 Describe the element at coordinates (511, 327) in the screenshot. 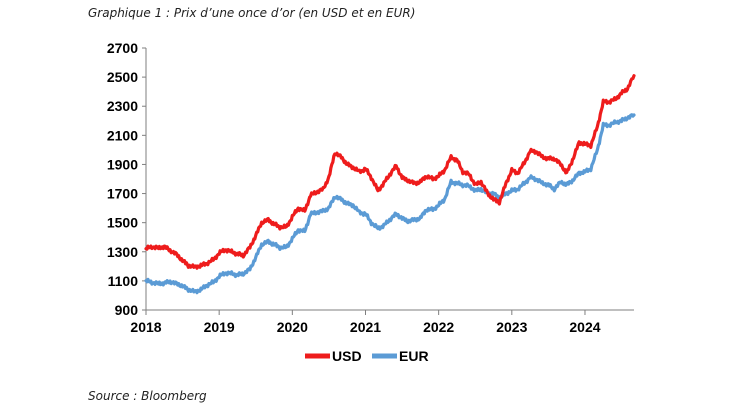

I see `x-tick-label: 2023` at that location.